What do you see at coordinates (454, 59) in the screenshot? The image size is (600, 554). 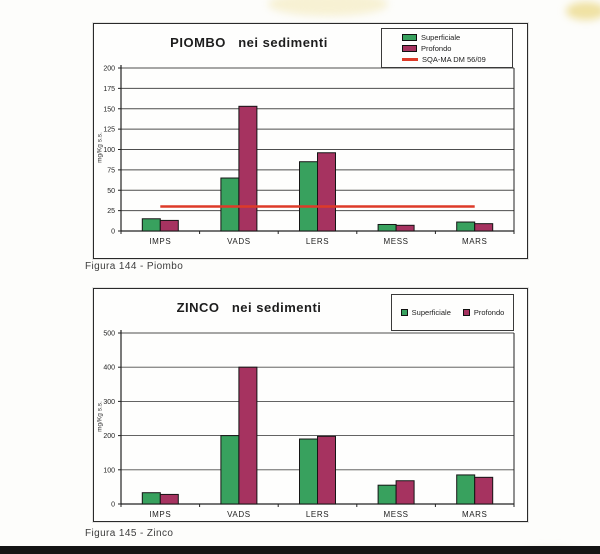 I see `legend-label: SQA-MA DM 56/09` at bounding box center [454, 59].